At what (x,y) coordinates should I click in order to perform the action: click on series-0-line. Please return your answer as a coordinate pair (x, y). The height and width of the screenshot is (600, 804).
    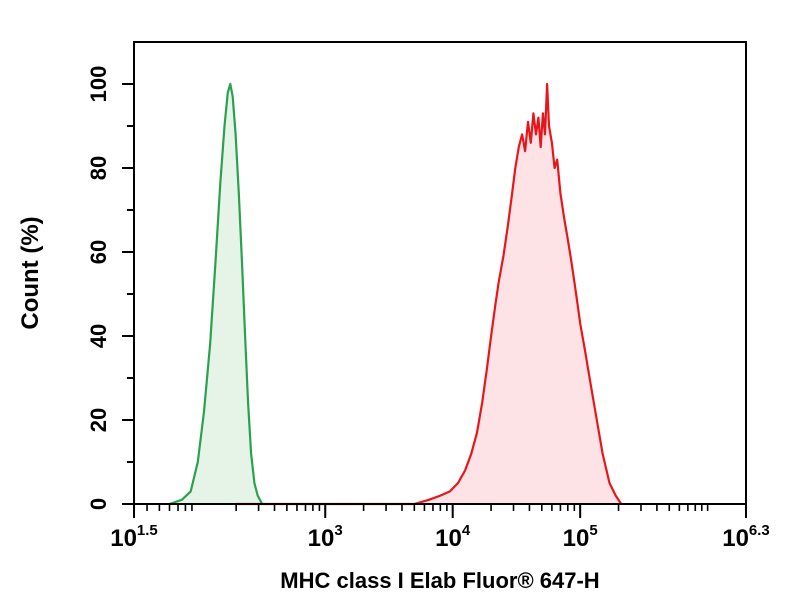
    Looking at the image, I should click on (216, 294).